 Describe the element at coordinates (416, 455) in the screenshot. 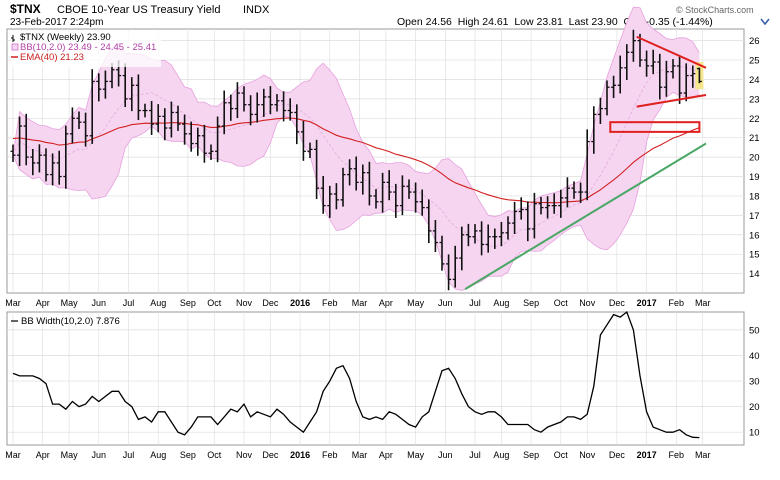

I see `bbwidth-x-tick-label: May` at that location.